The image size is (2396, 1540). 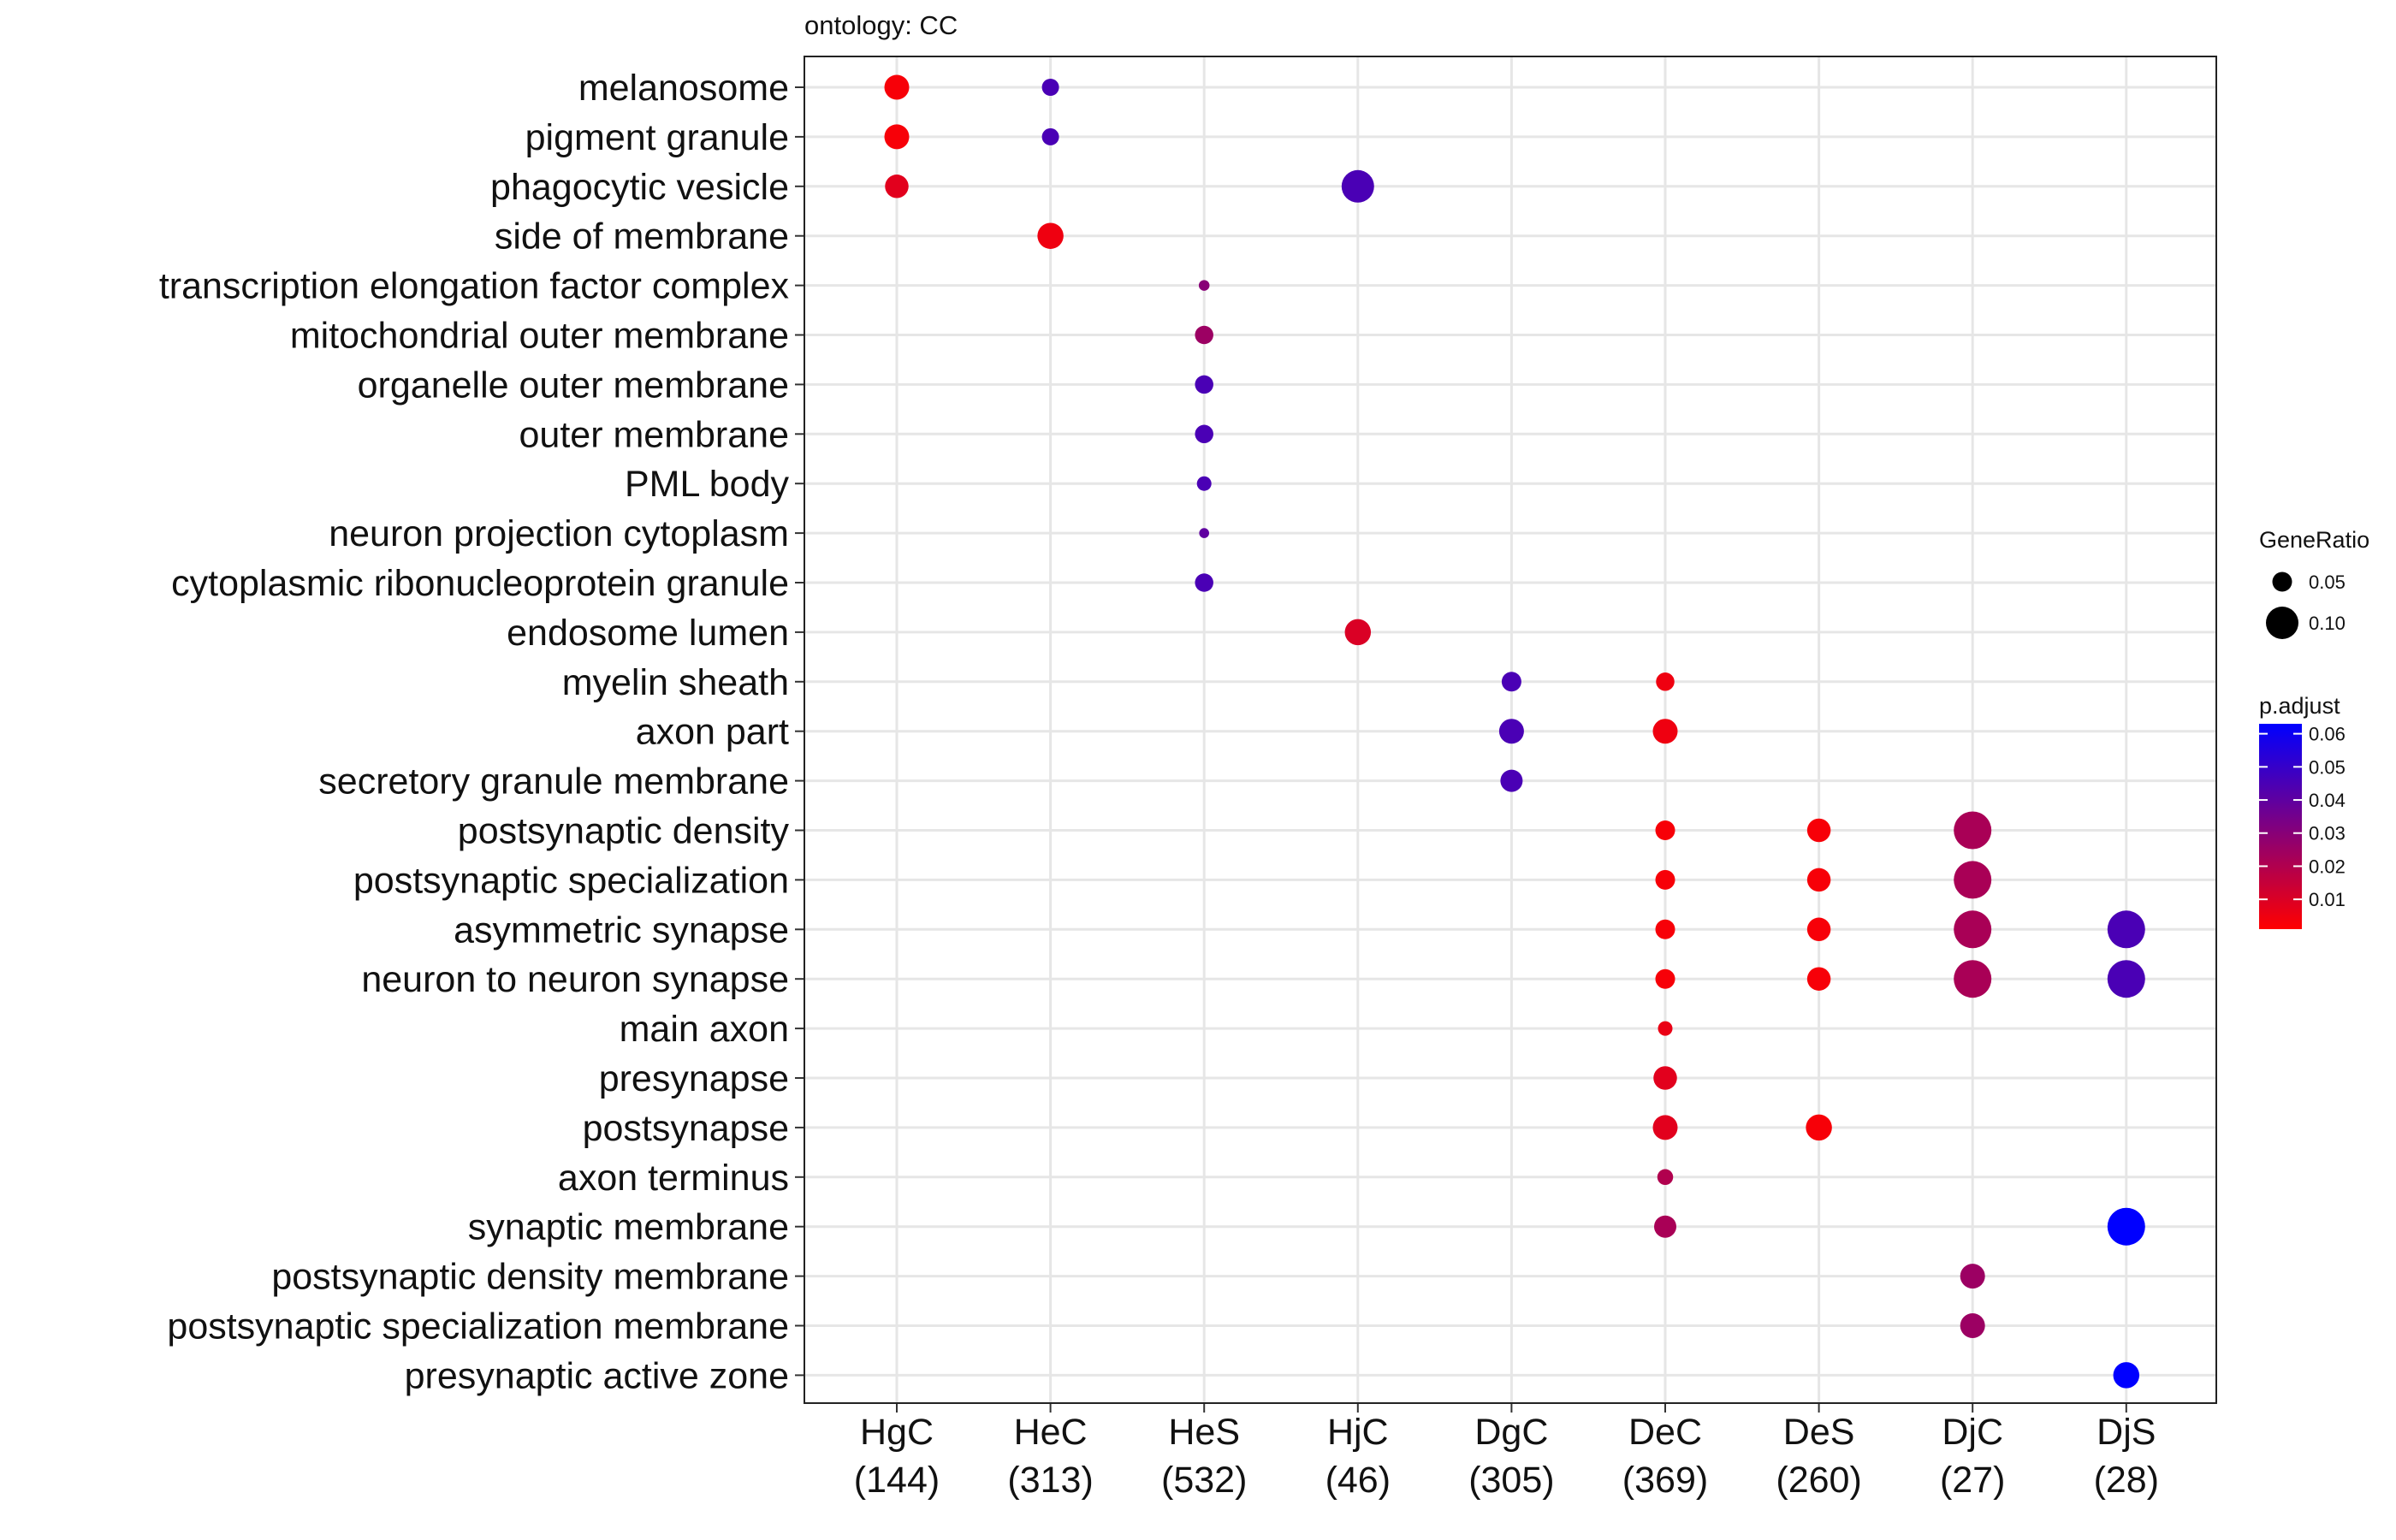 I want to click on color-legend-title: p.adjust, so click(x=2300, y=706).